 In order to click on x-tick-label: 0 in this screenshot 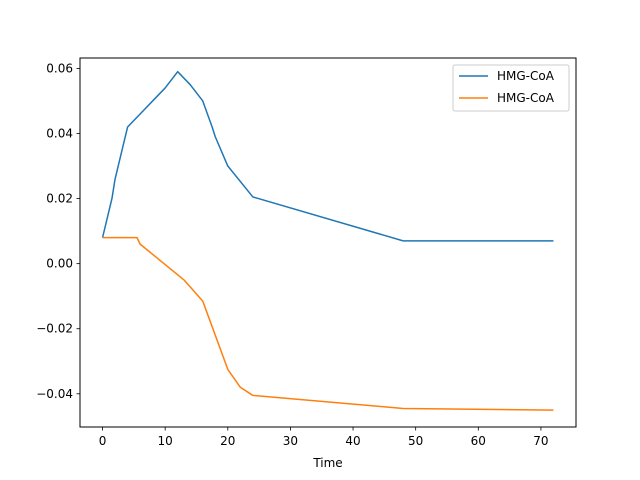, I will do `click(103, 441)`.